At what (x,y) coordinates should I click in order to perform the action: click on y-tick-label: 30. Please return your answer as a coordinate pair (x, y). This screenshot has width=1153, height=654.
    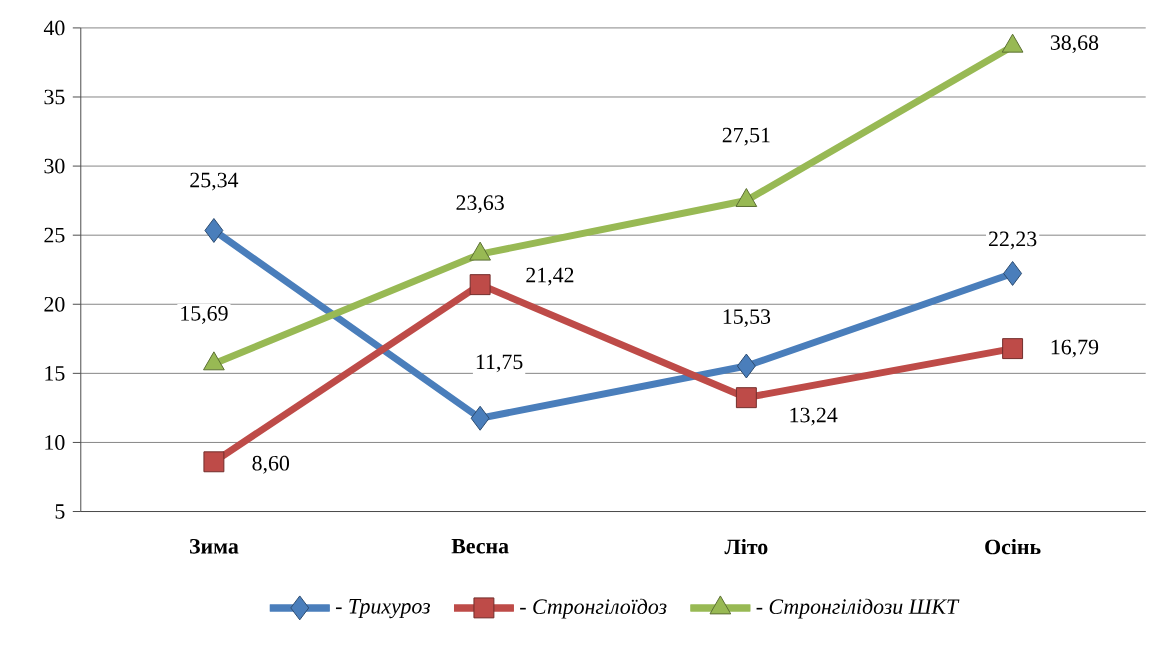
    Looking at the image, I should click on (54, 166).